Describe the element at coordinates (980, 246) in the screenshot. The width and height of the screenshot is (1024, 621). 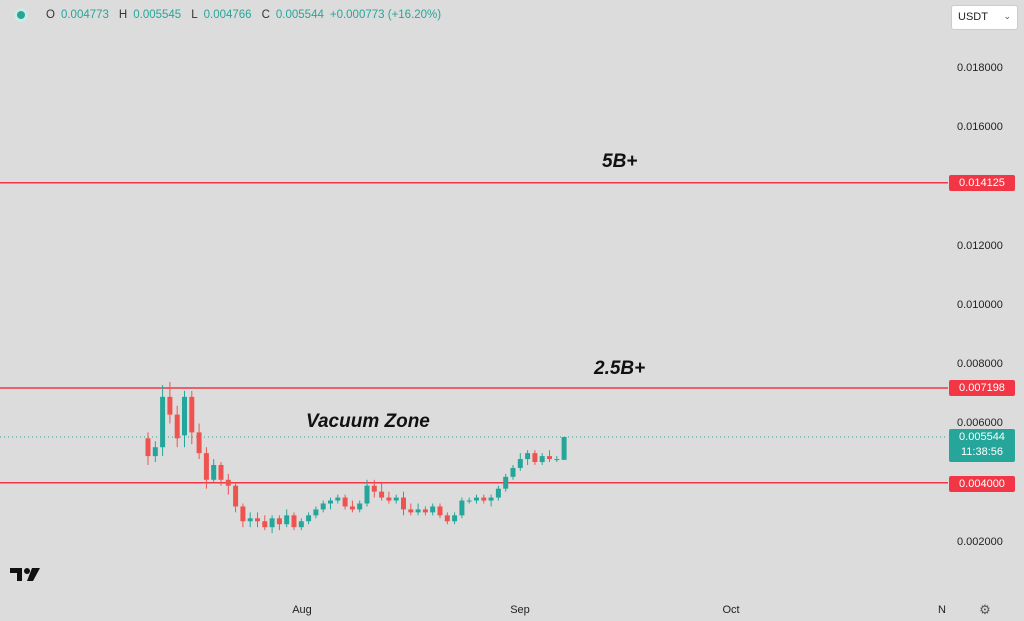
I see `y-tick: 0.012000` at that location.